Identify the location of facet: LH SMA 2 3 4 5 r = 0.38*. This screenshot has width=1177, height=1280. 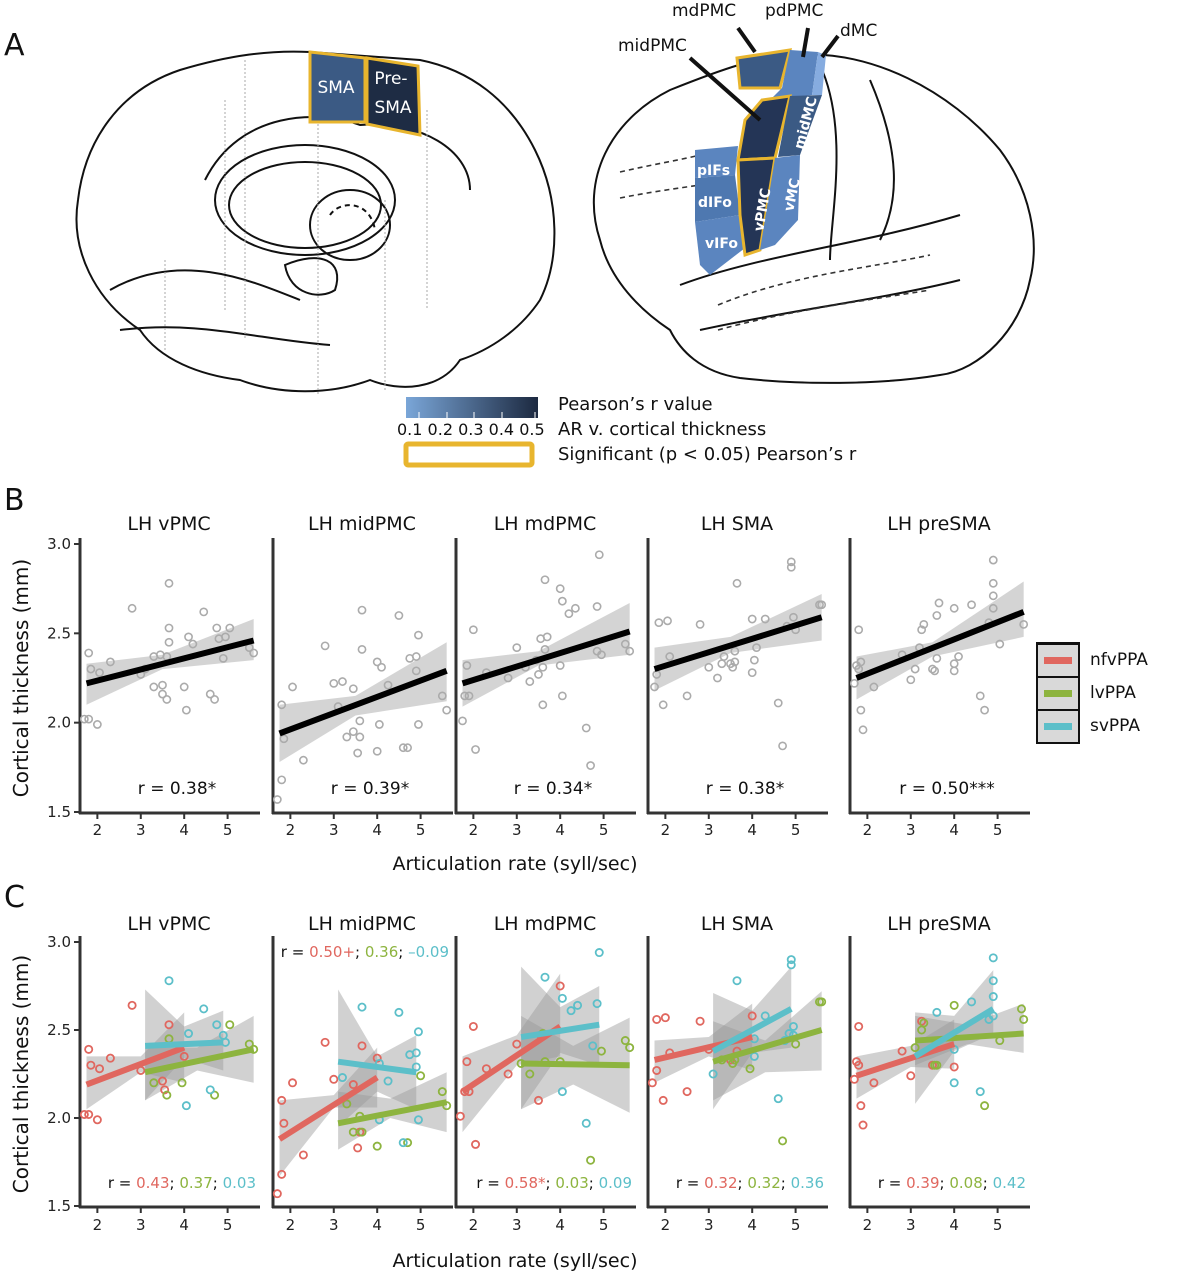
(737, 676).